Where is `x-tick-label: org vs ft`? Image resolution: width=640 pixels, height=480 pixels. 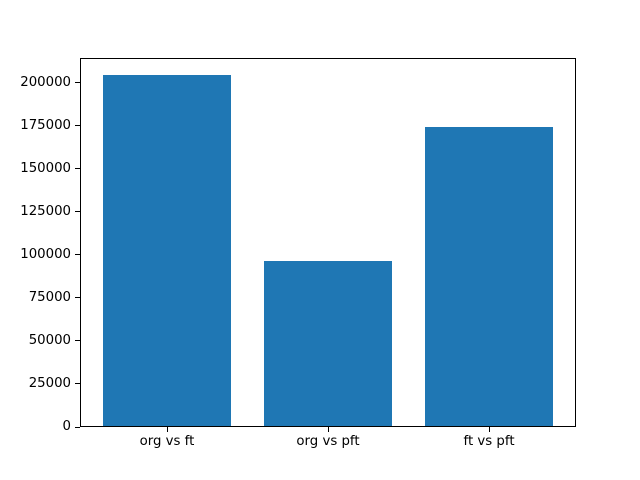
x-tick-label: org vs ft is located at coordinates (167, 441).